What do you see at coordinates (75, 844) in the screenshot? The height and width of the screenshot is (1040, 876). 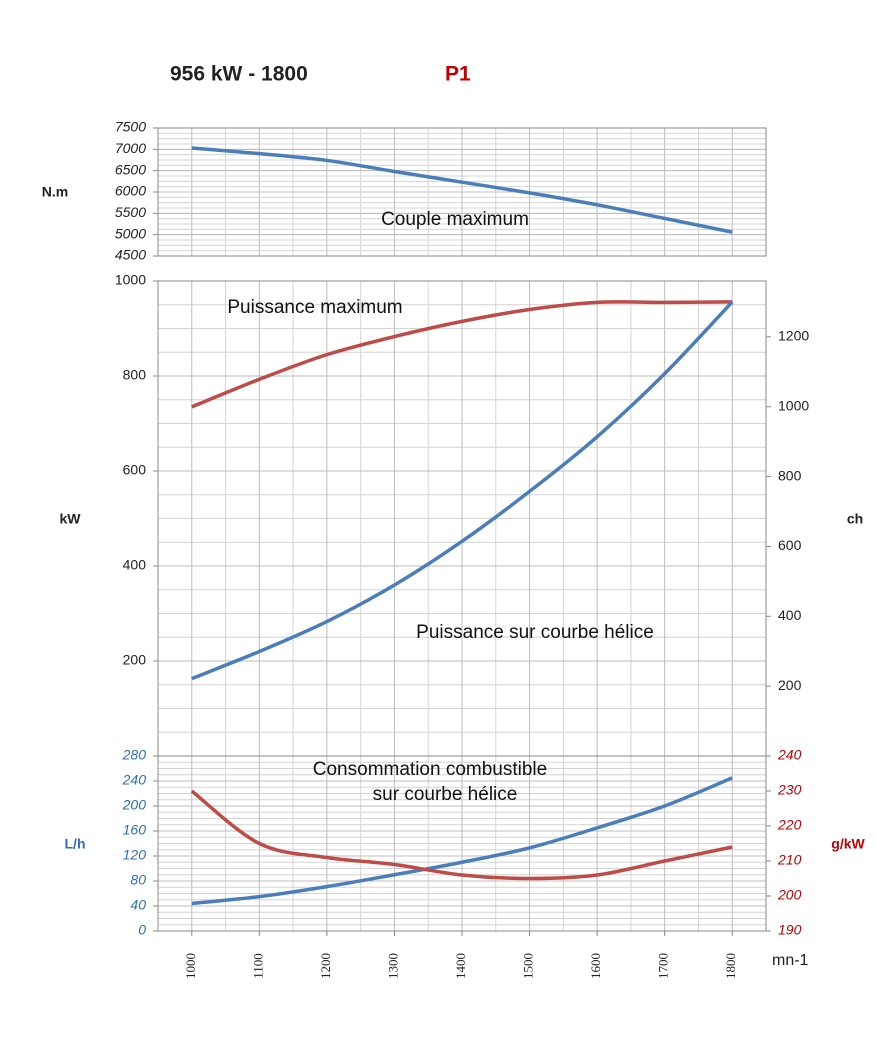 I see `y-axis-label: L/h` at bounding box center [75, 844].